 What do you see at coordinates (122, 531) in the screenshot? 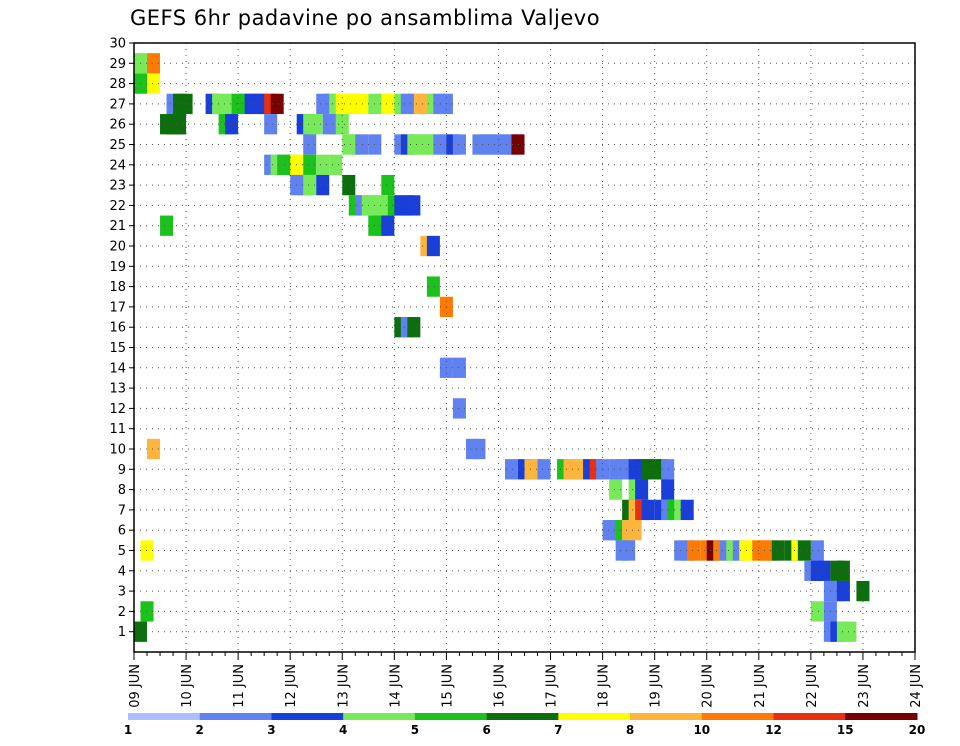
I see `y-tick-label: 6` at bounding box center [122, 531].